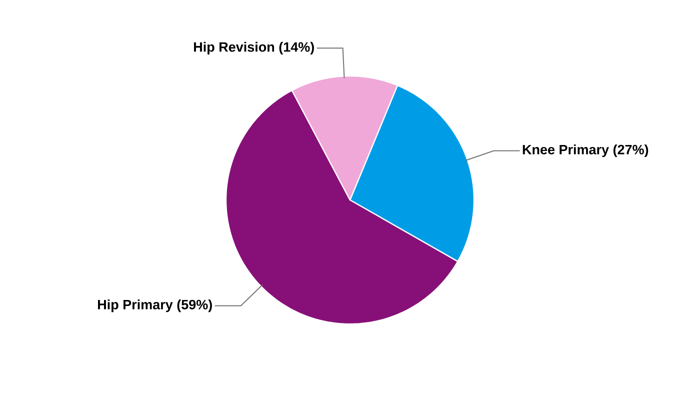 Image resolution: width=700 pixels, height=400 pixels. What do you see at coordinates (254, 48) in the screenshot?
I see `slice-label: Hip Revision (14%)` at bounding box center [254, 48].